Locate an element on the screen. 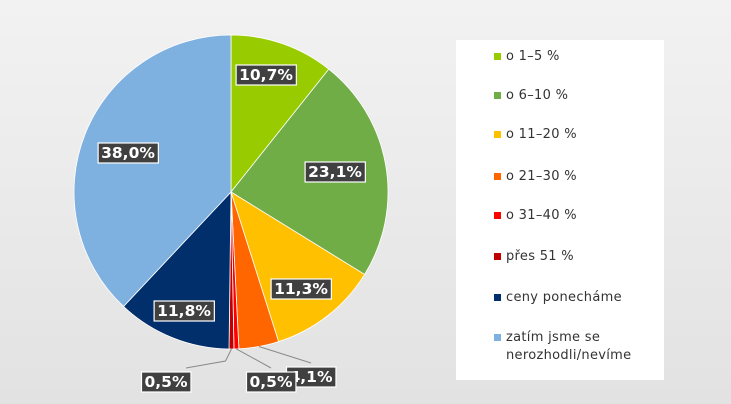 This screenshot has width=731, height=404. legend-label: přes 51 % is located at coordinates (540, 256).